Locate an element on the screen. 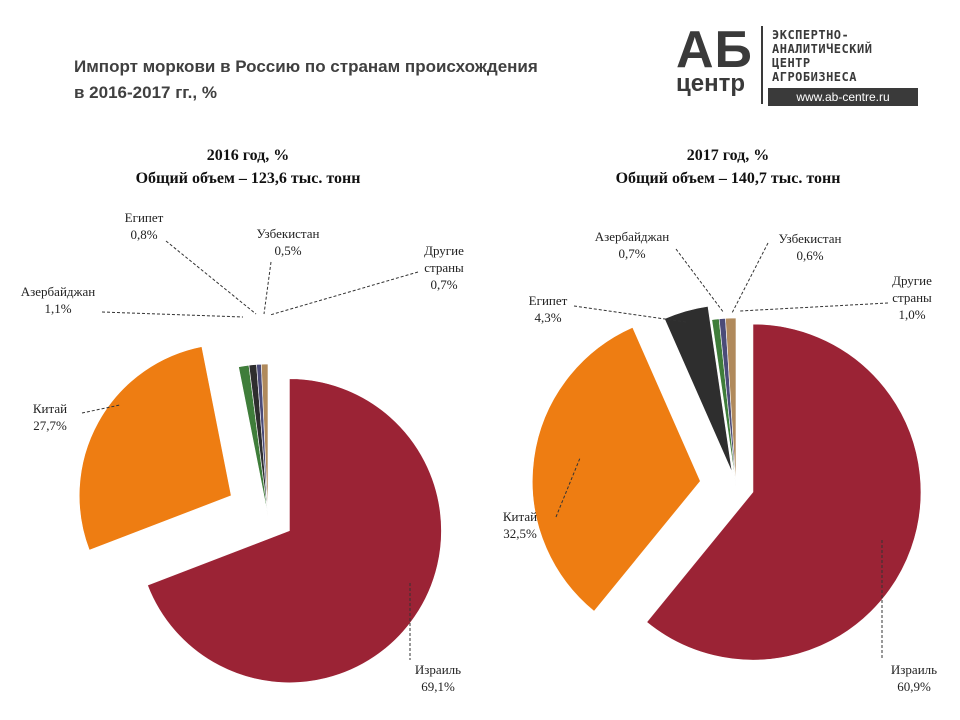  logo-ab-text: АБ is located at coordinates (714, 50).